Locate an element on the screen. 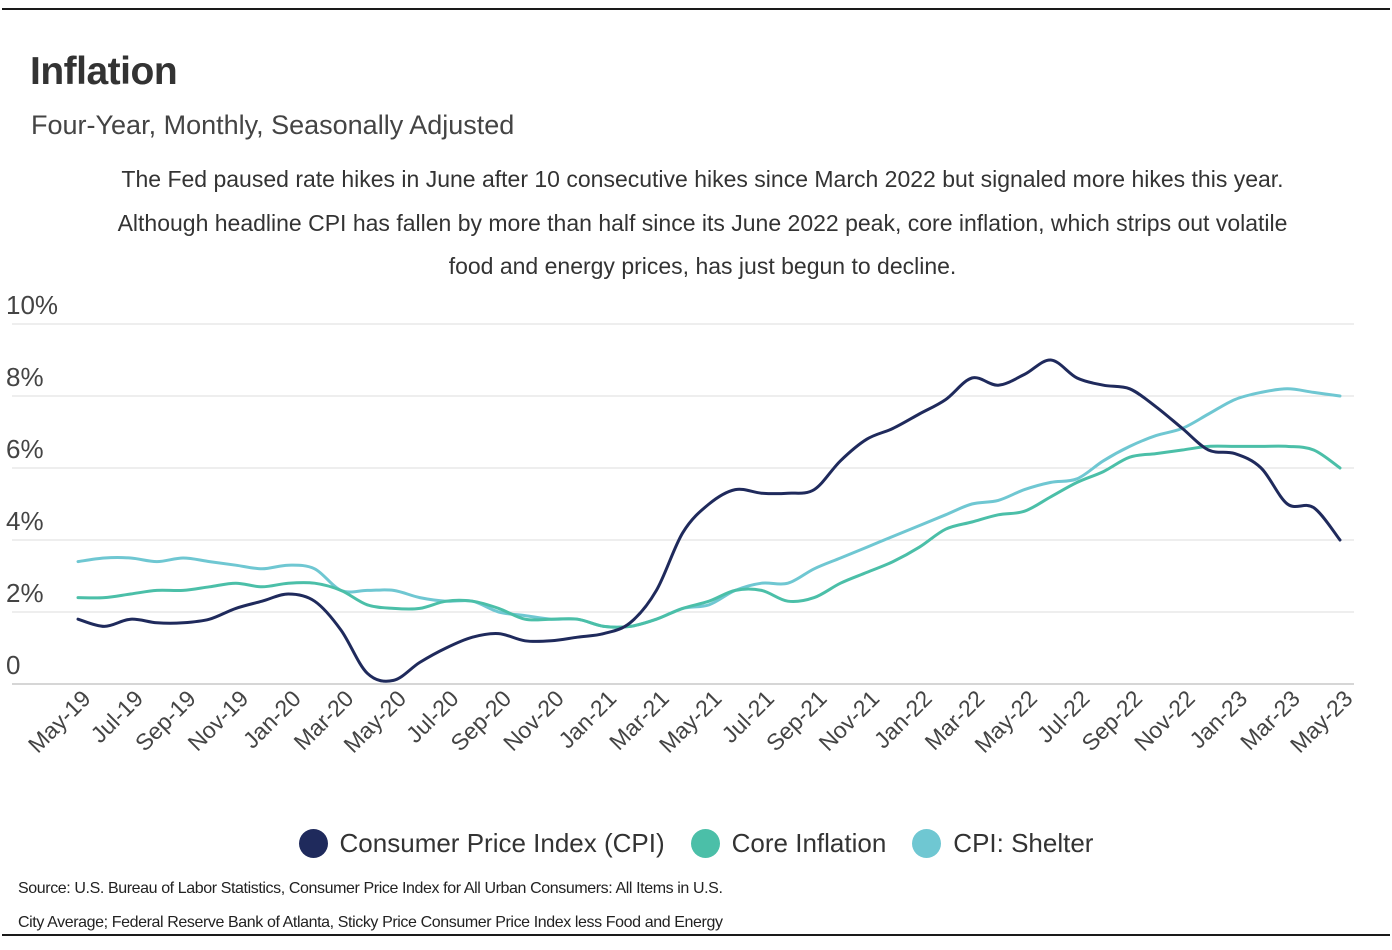 Image resolution: width=1392 pixels, height=950 pixels. legend-item-core-inflation: Core Inflation is located at coordinates (788, 843).